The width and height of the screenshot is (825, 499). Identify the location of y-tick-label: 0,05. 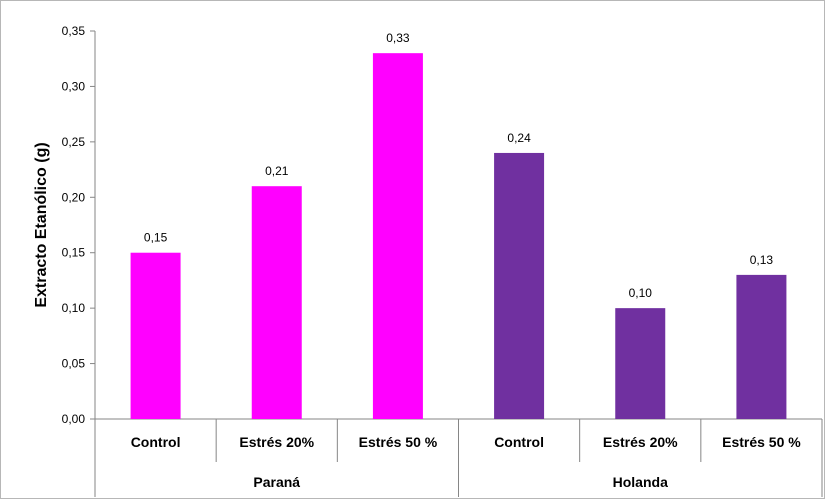
(74, 364).